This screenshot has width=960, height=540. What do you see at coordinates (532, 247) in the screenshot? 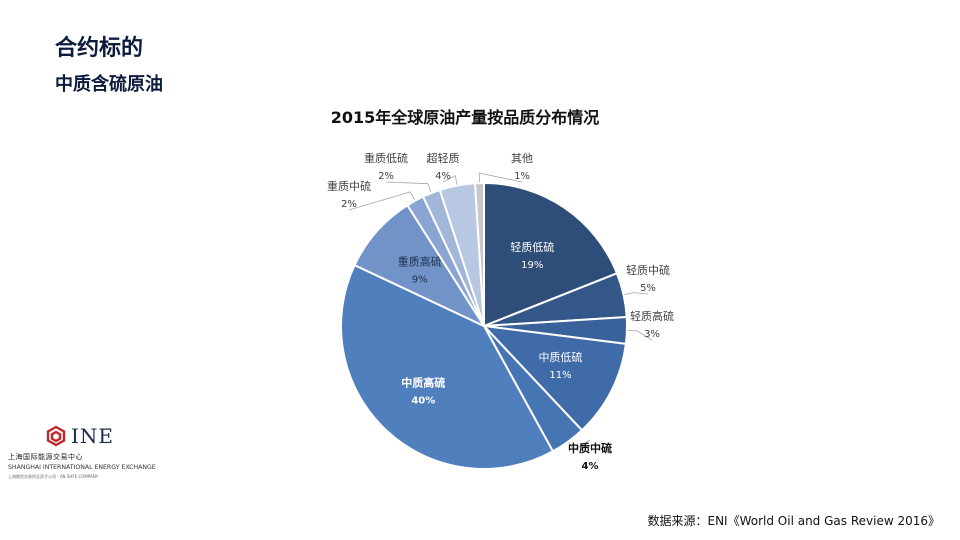
I see `pie-label-0: 轻质低硫` at bounding box center [532, 247].